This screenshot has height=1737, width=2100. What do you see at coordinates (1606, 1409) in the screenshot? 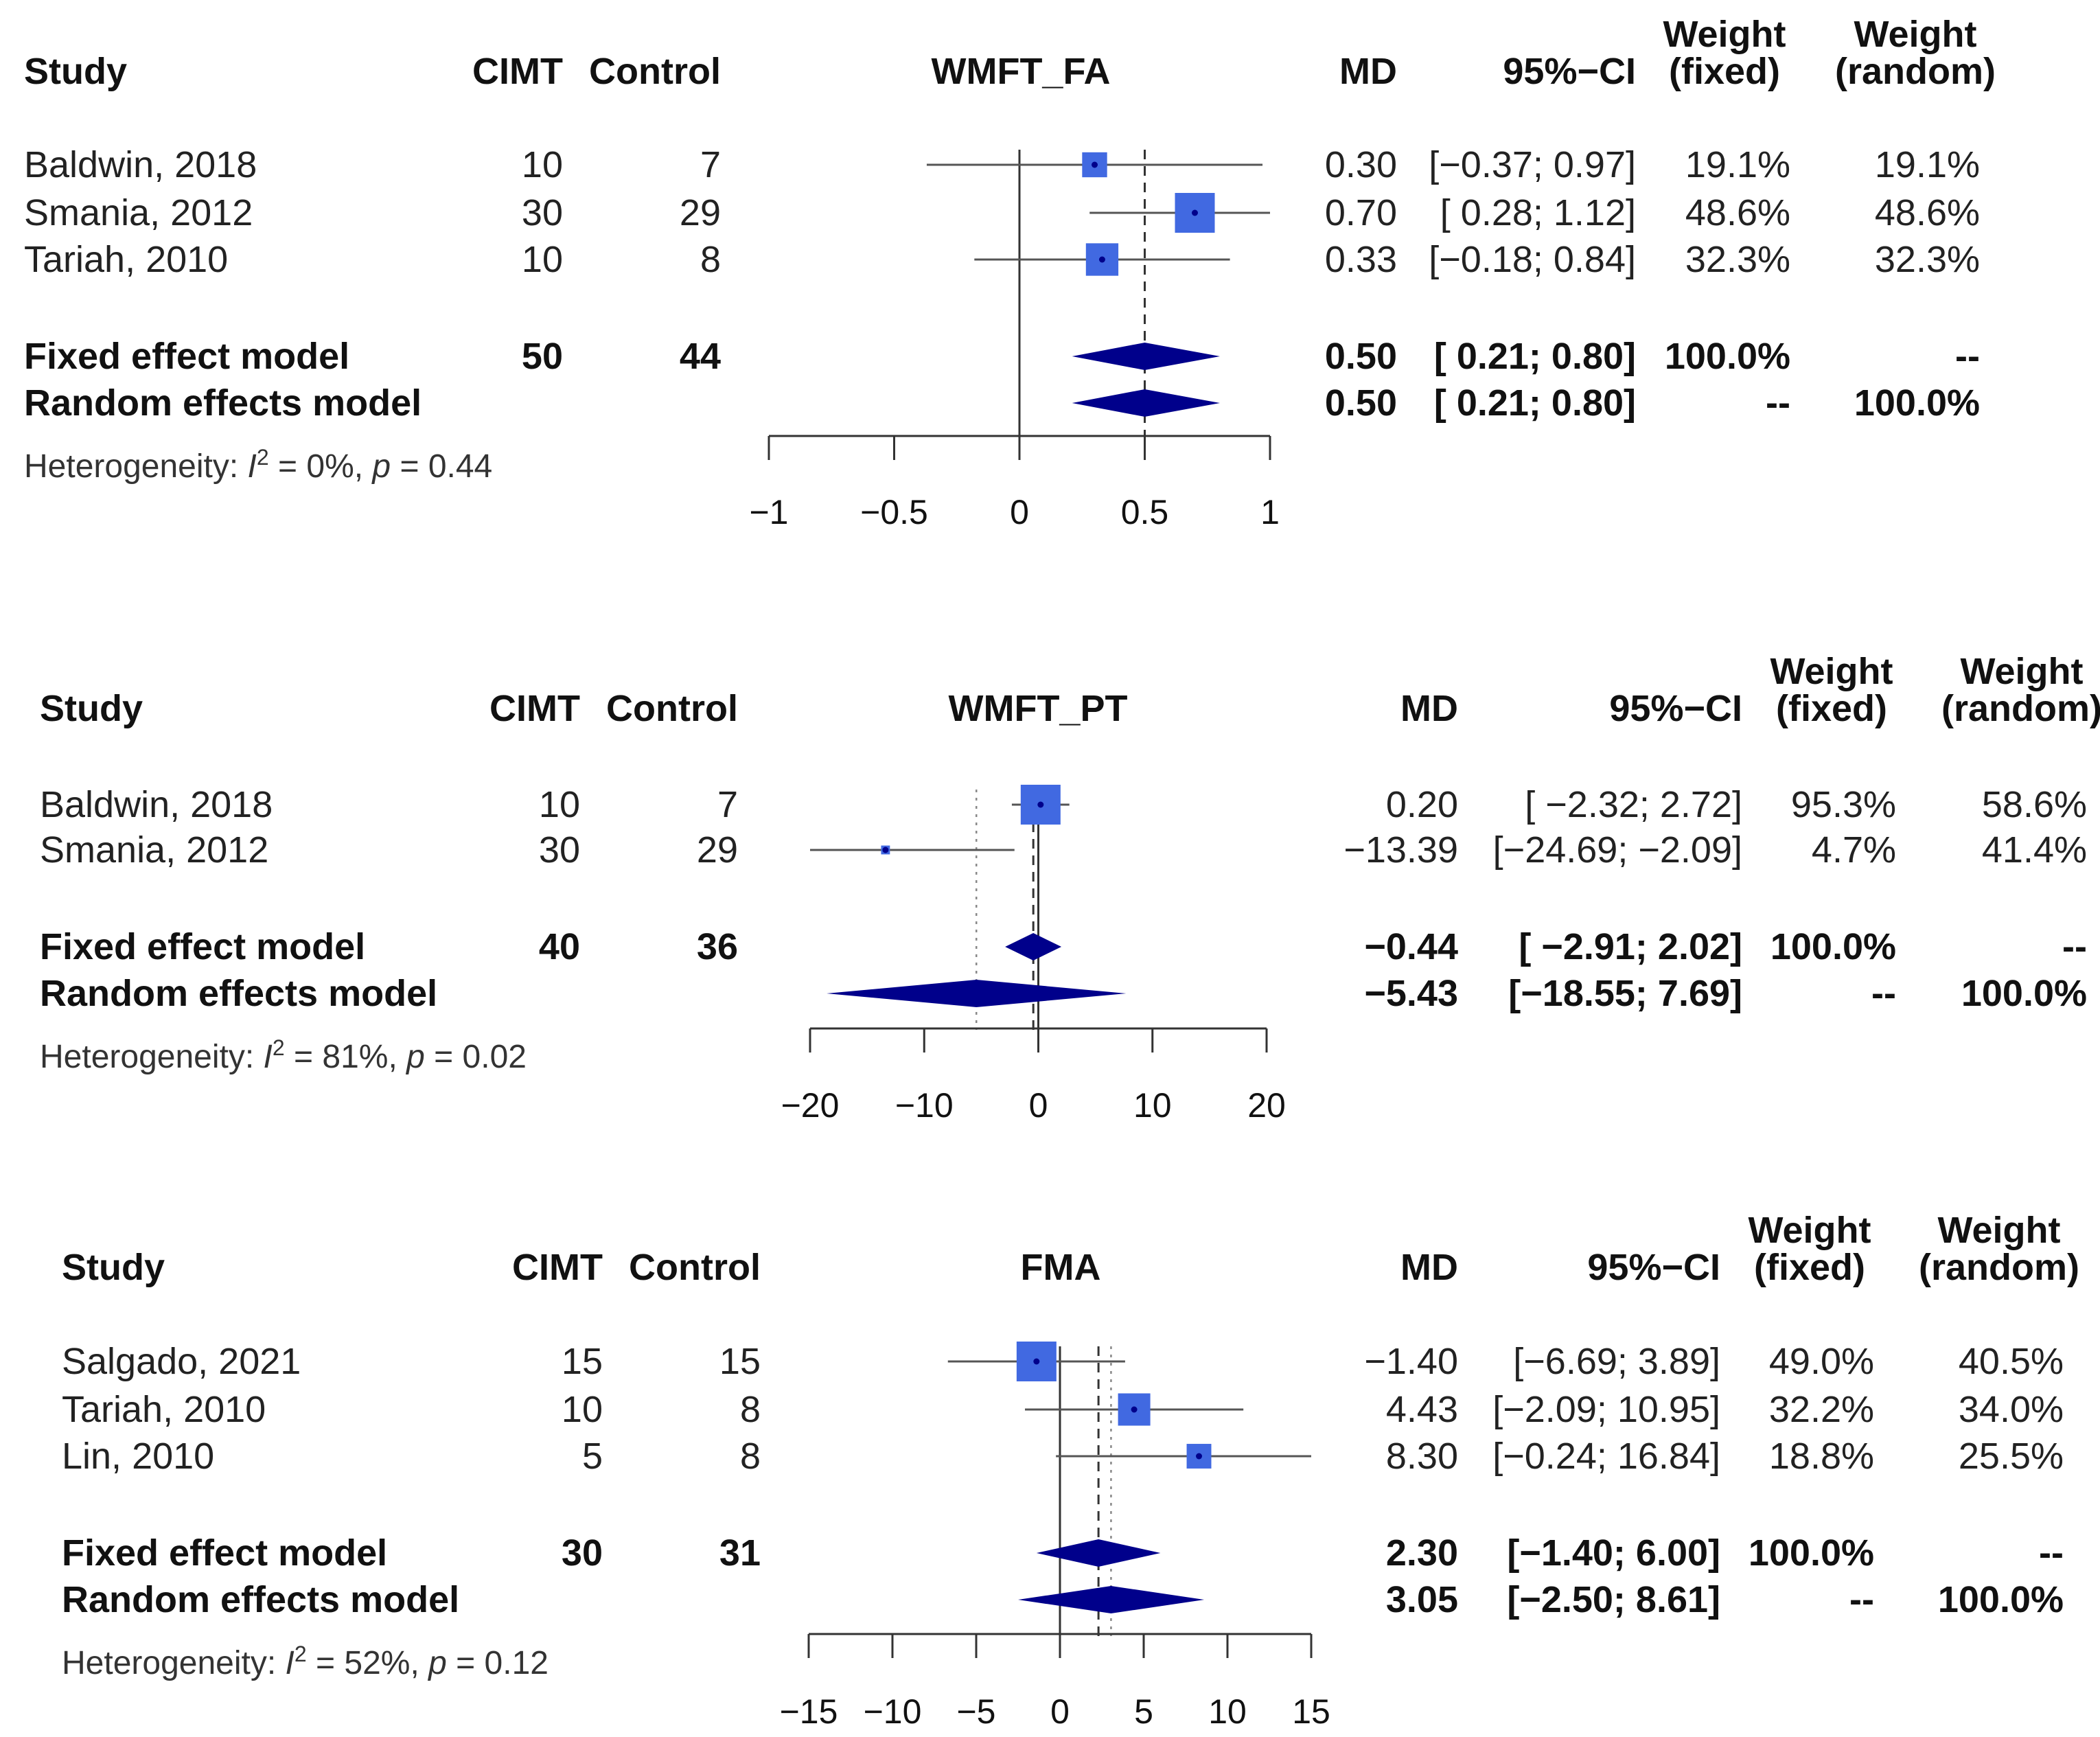
I see `study-ci: [−2.09; 10.95]` at bounding box center [1606, 1409].